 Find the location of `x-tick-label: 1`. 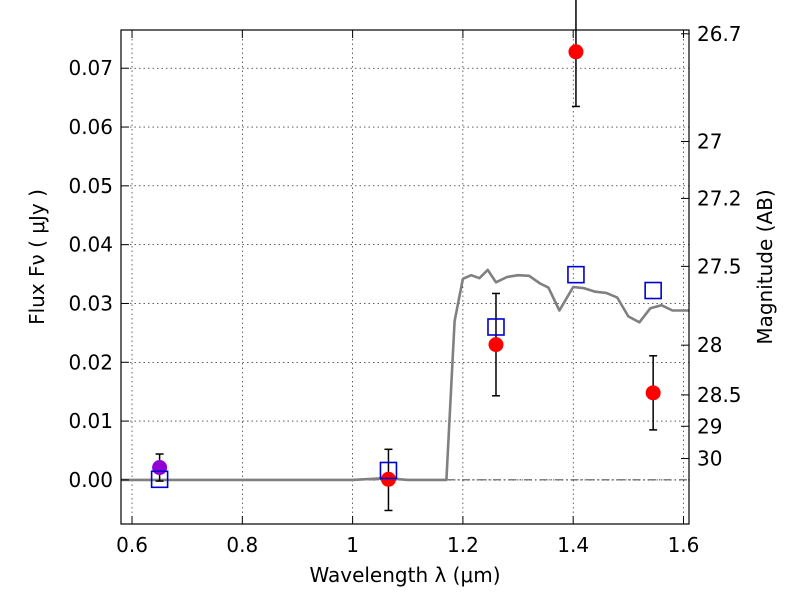

x-tick-label: 1 is located at coordinates (352, 545).